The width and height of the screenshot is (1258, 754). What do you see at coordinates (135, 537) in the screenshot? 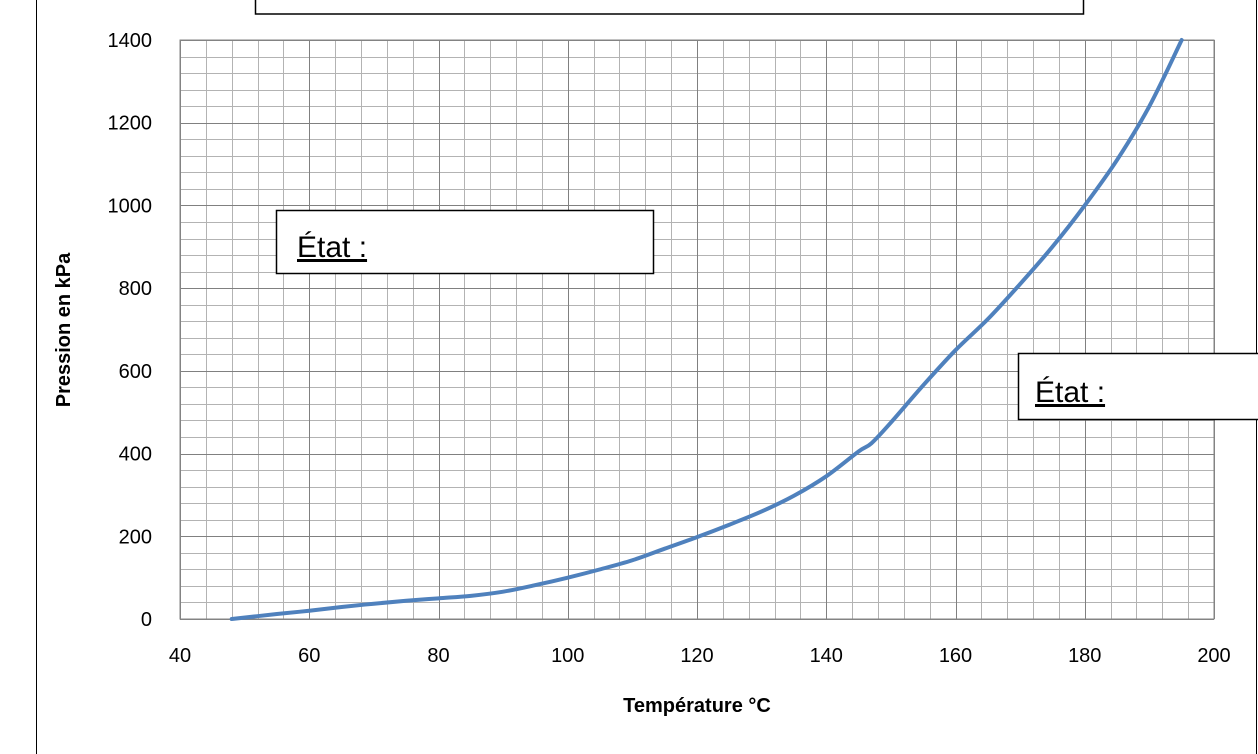
I see `y-tick-label: 200` at bounding box center [135, 537].